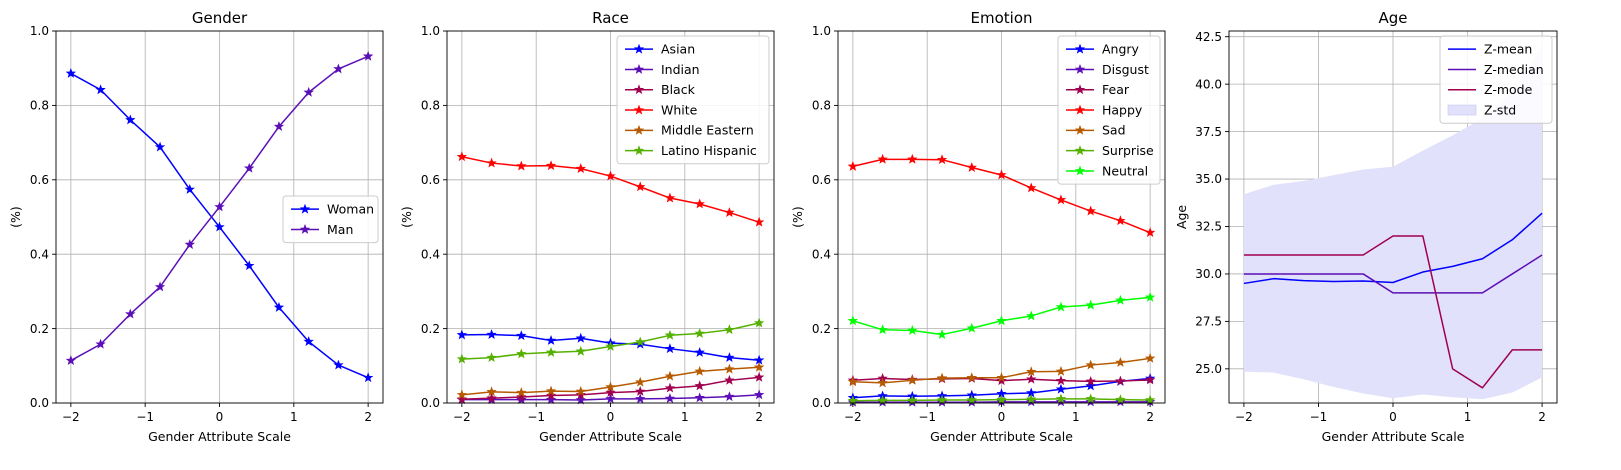 The image size is (1621, 470). What do you see at coordinates (679, 109) in the screenshot?
I see `legend-label: White` at bounding box center [679, 109].